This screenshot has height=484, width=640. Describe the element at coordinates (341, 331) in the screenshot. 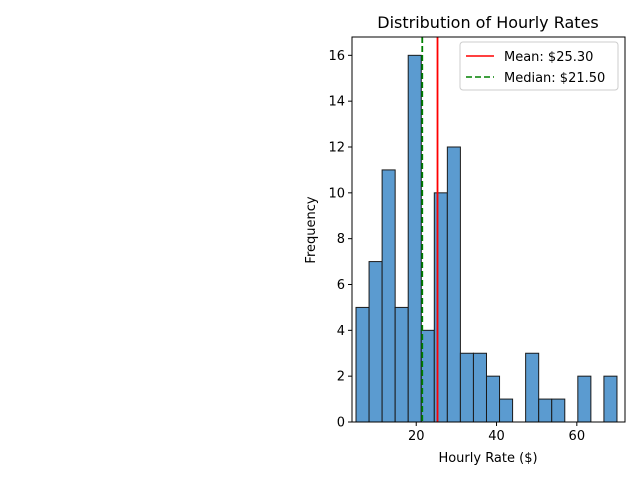

I see `y-tick-label: 4` at that location.